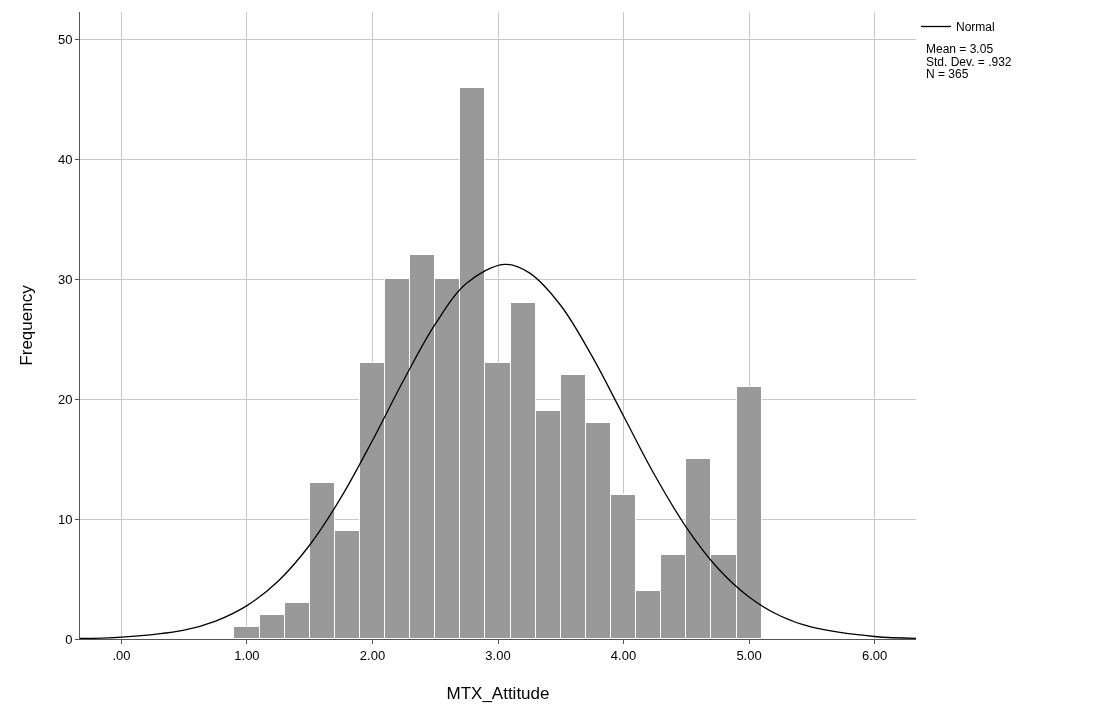 Image resolution: width=1113 pixels, height=719 pixels. What do you see at coordinates (947, 74) in the screenshot?
I see `text: N = 365` at bounding box center [947, 74].